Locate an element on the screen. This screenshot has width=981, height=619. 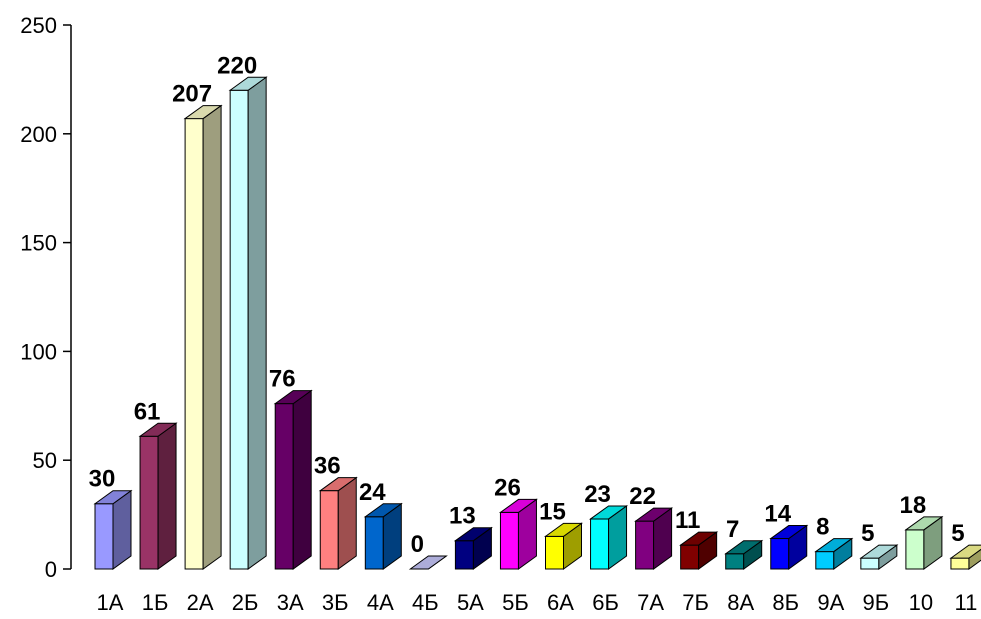
data-label: 30 is located at coordinates (102, 479).